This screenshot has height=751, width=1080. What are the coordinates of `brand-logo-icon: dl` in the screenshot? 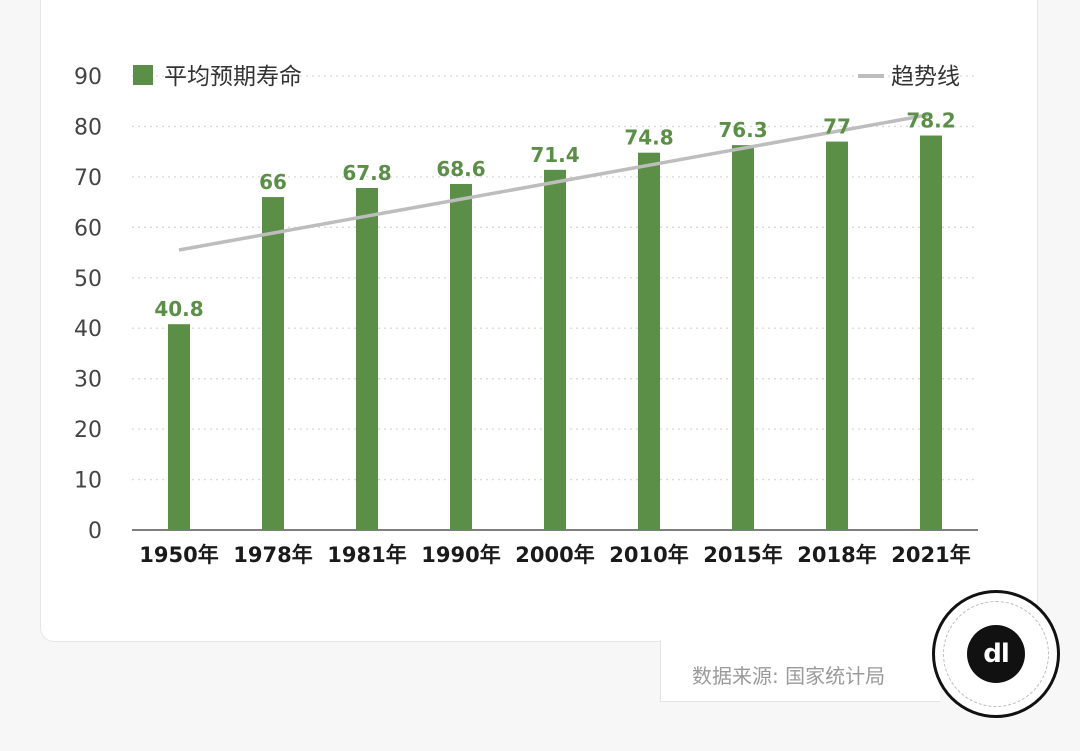 It's located at (996, 654).